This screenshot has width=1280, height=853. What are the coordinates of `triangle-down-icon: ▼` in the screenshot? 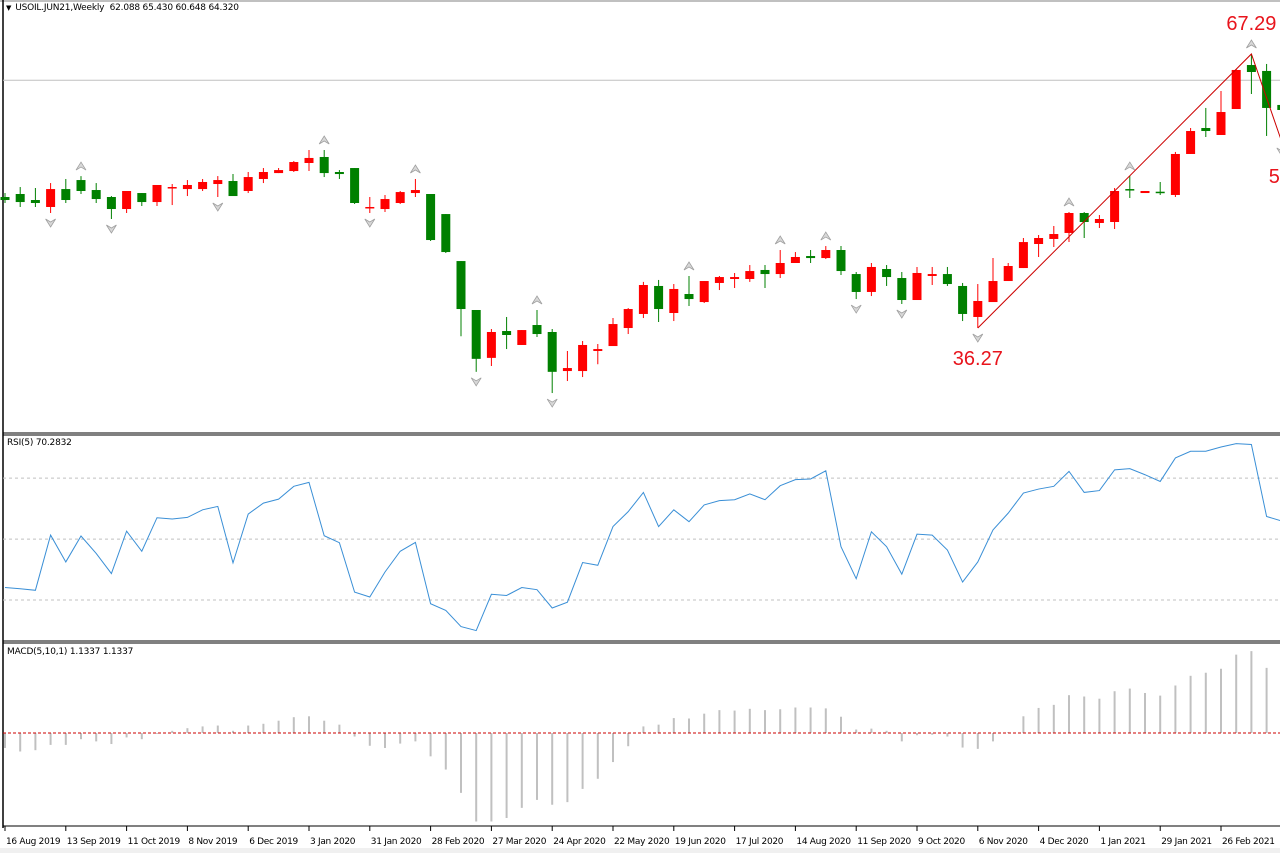 It's located at (9, 8).